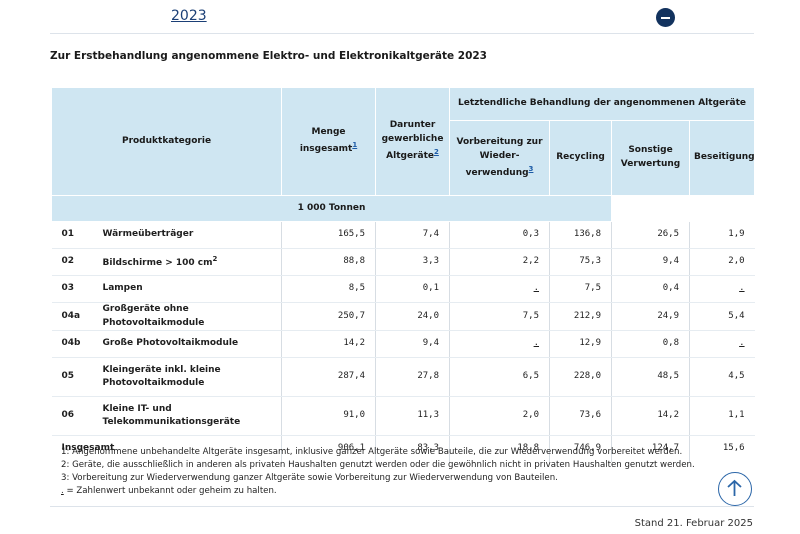 The image size is (800, 534). I want to click on row-code: 05, so click(77, 377).